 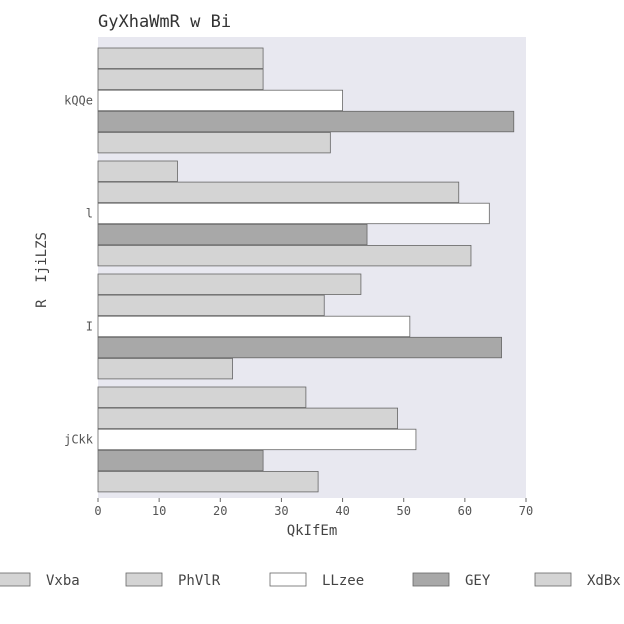 What do you see at coordinates (199, 581) in the screenshot?
I see `legend-label-PhVlR: PhVlR` at bounding box center [199, 581].